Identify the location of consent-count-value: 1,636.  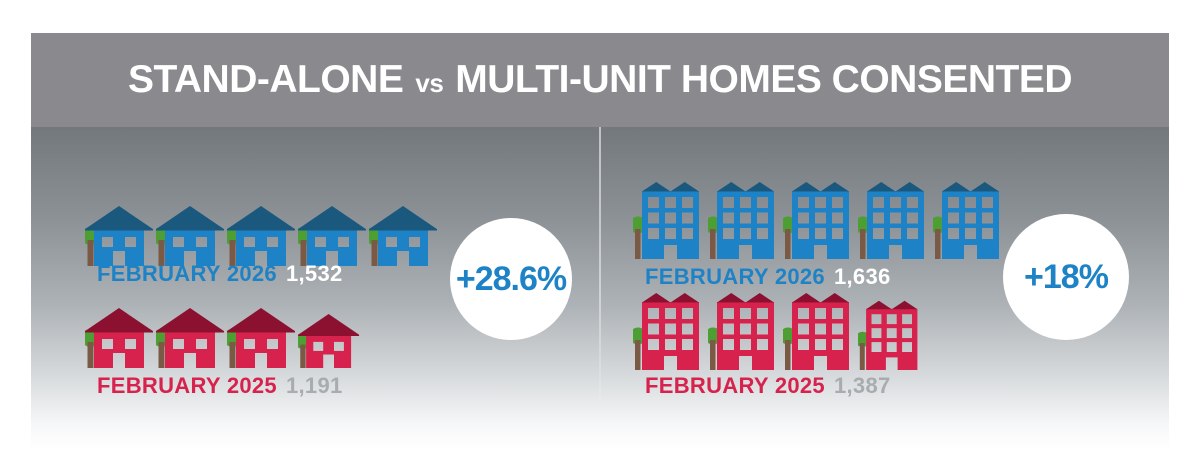
(862, 276).